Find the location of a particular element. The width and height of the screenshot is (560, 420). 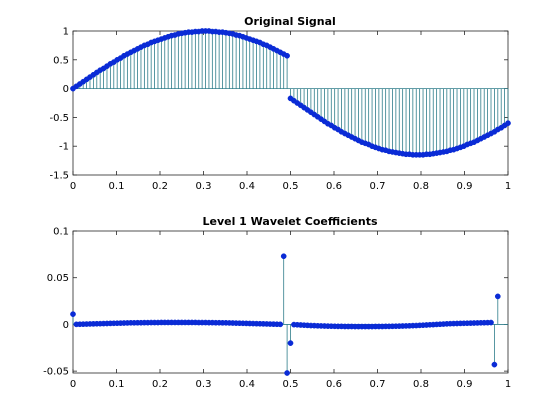

y-tick-label: -1 is located at coordinates (64, 147).